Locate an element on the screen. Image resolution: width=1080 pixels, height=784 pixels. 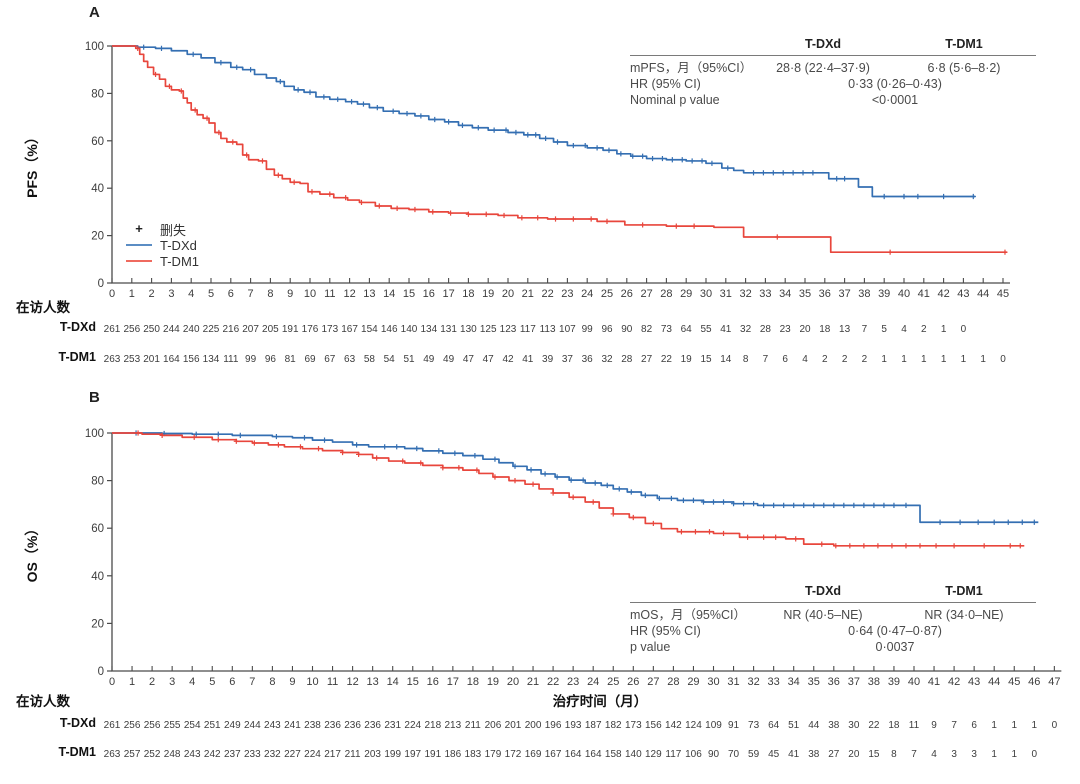
at-risk-count: 164 is located at coordinates (171, 359).